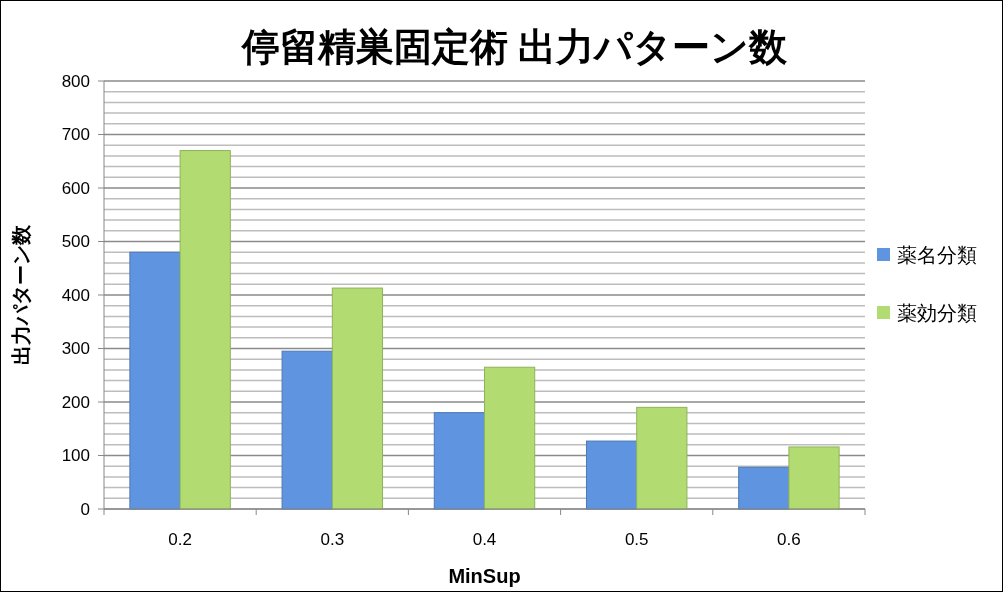 The image size is (1003, 592). I want to click on y-tick-label: 200, so click(75, 402).